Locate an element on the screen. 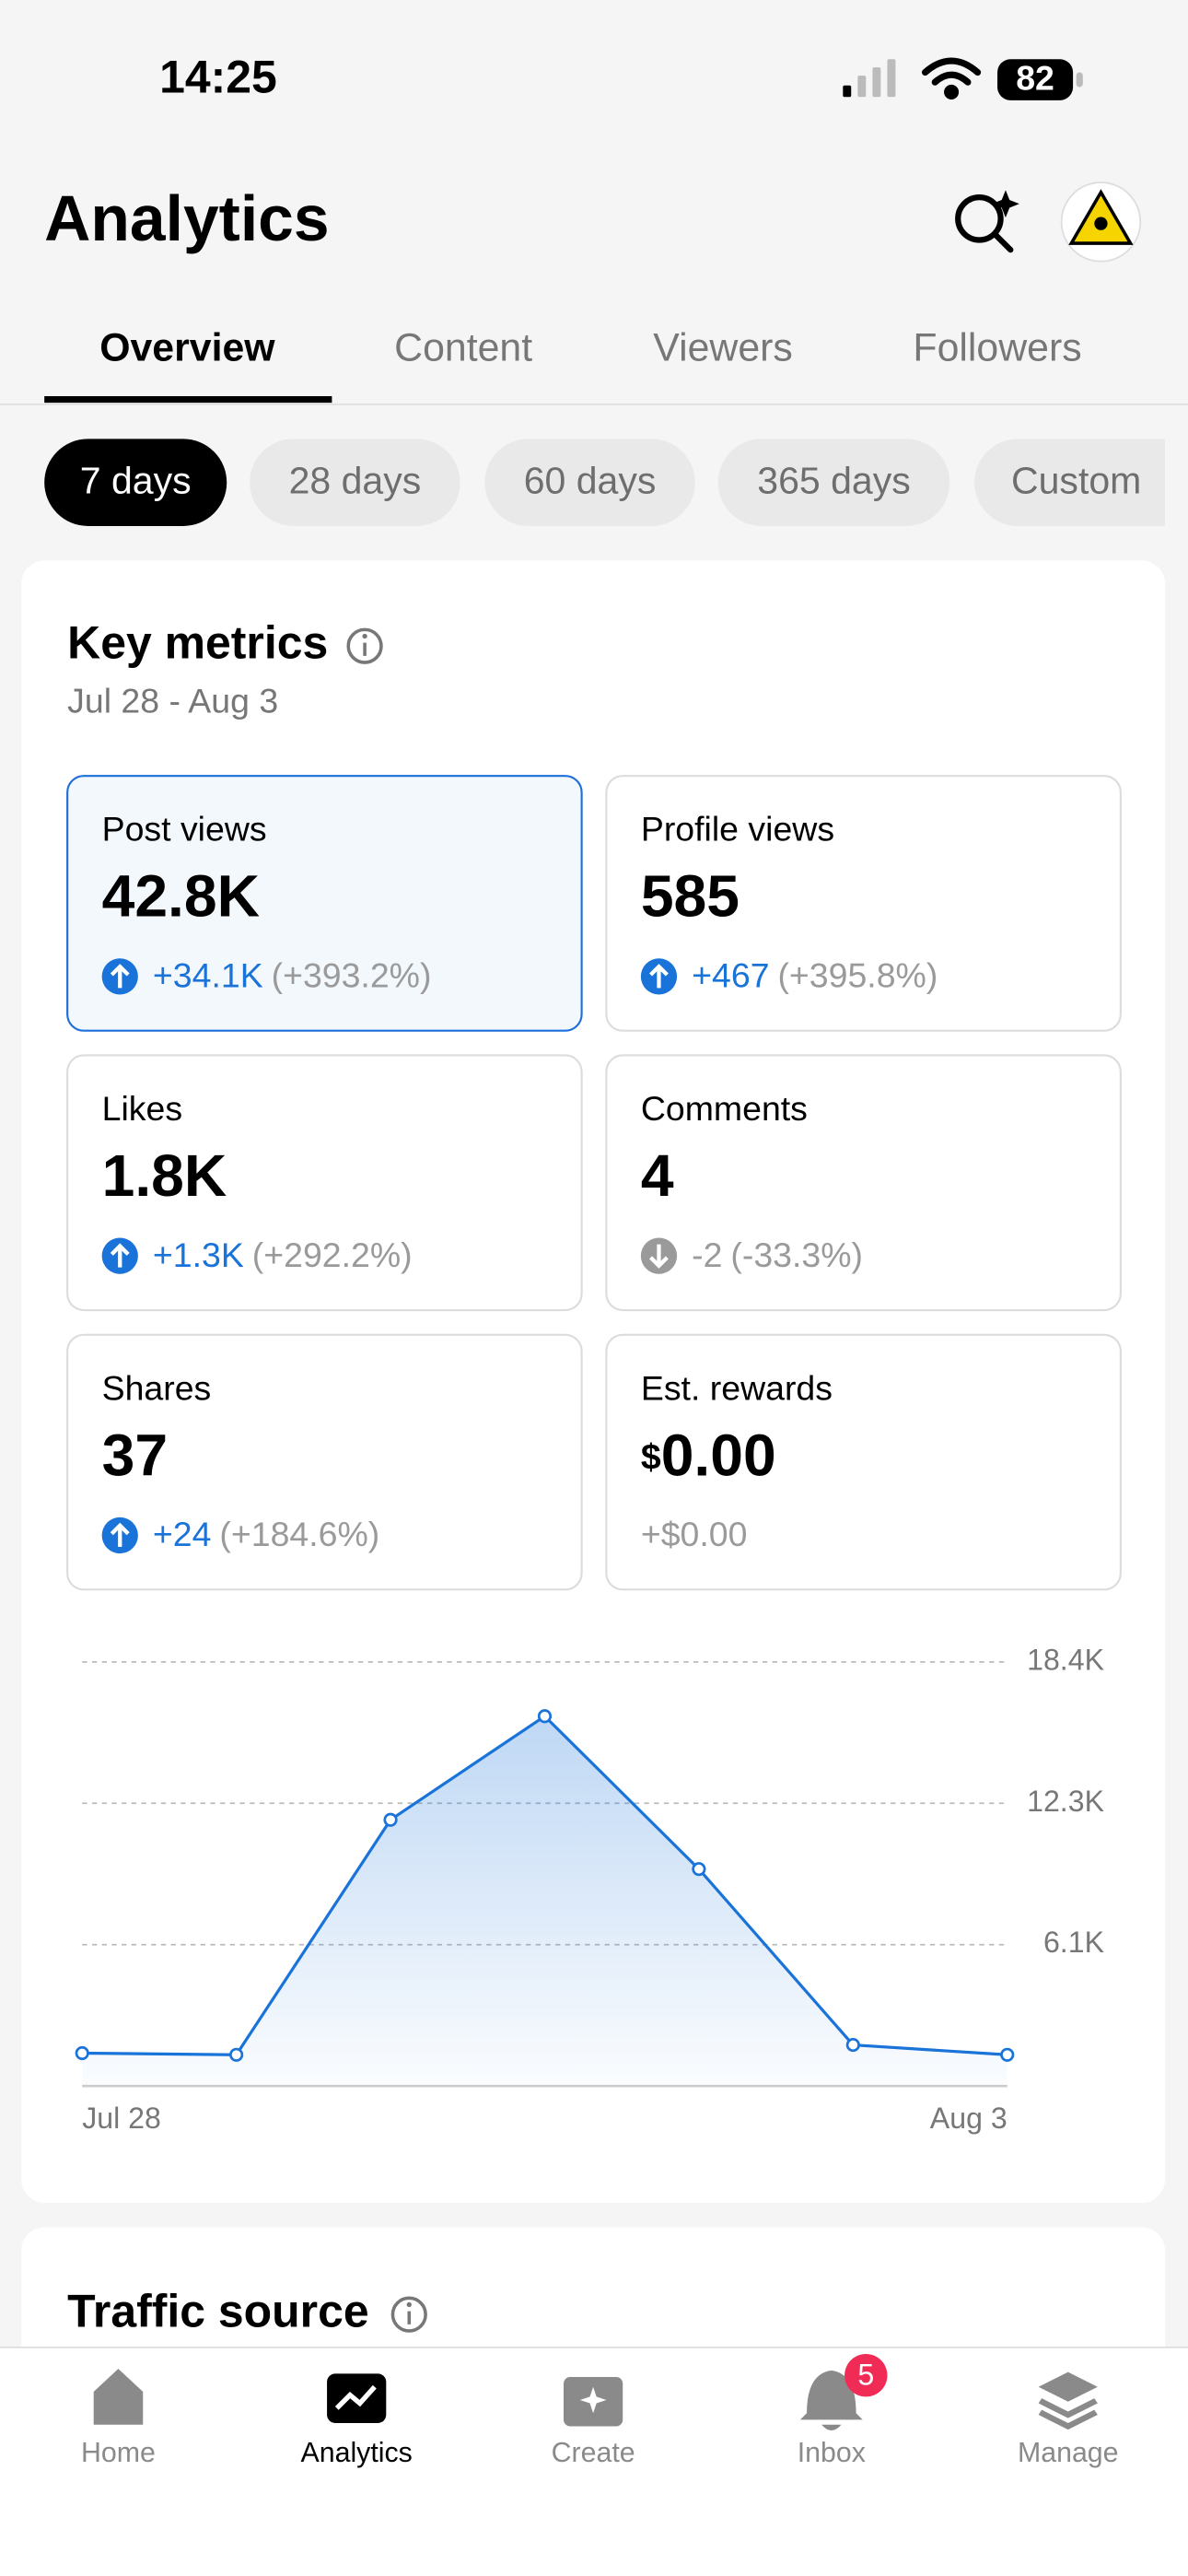 The image size is (1188, 2576). range-chip-label: 365 days is located at coordinates (833, 480).